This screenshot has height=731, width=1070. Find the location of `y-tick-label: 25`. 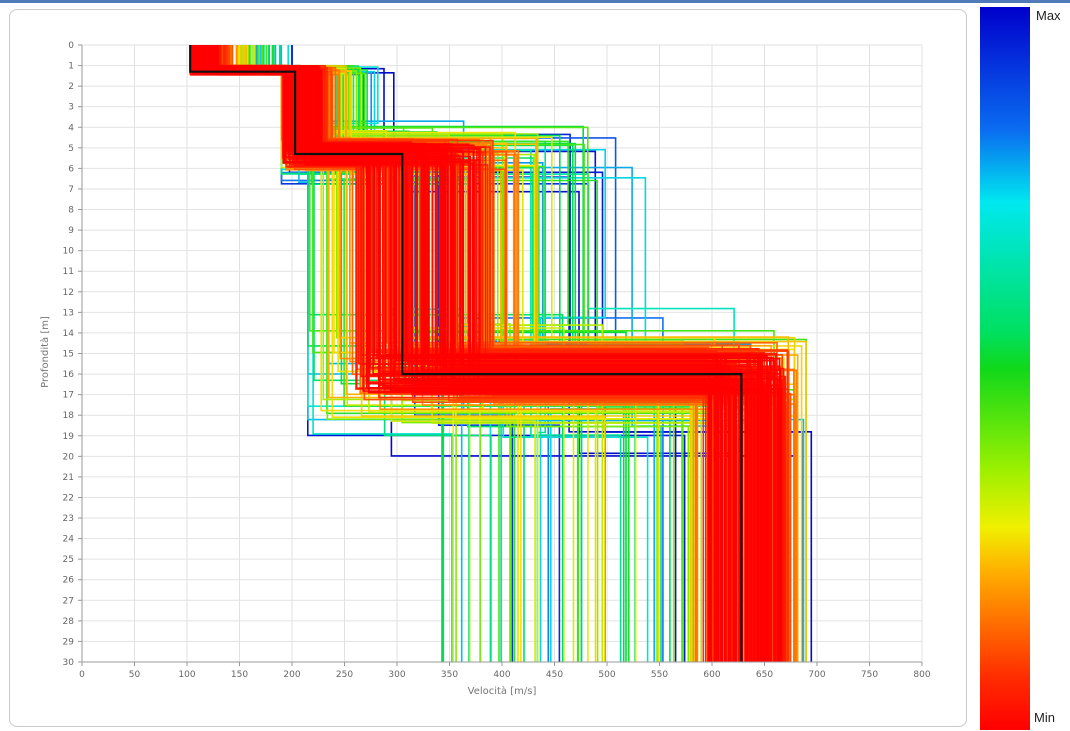

y-tick-label: 25 is located at coordinates (68, 560).